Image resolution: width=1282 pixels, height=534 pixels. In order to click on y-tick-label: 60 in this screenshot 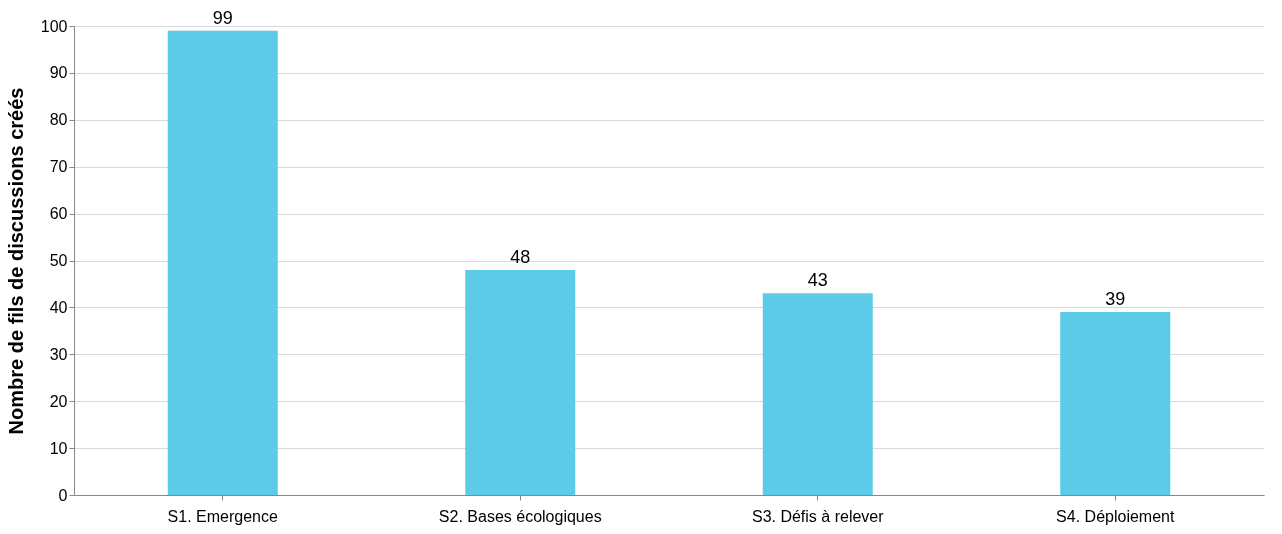, I will do `click(58, 214)`.